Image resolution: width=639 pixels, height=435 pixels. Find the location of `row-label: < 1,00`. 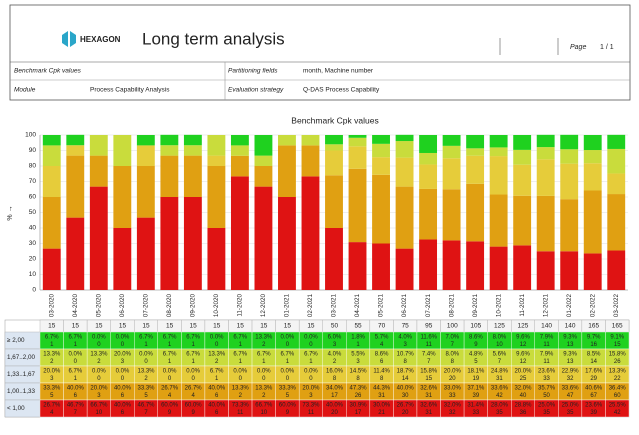

row-label: < 1,00 is located at coordinates (16, 408).